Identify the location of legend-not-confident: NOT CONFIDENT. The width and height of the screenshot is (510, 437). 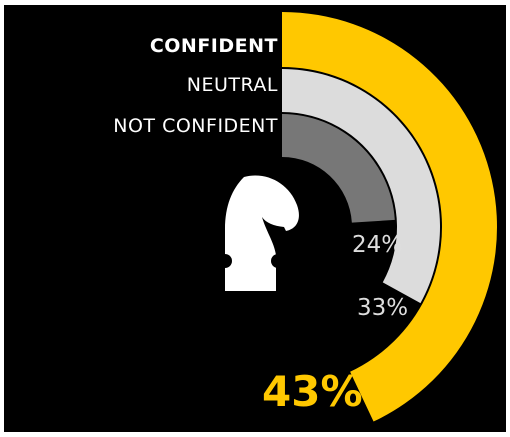
(195, 126).